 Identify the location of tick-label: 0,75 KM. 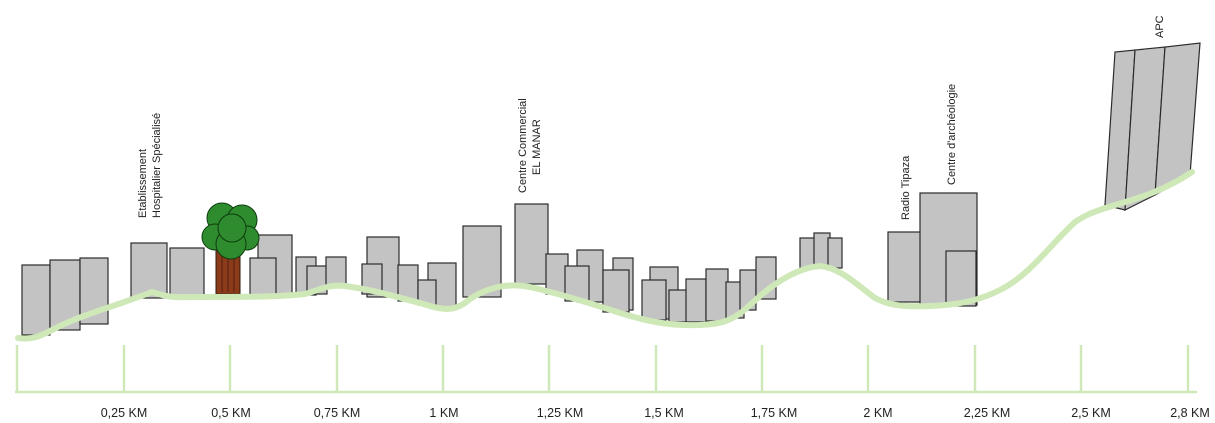
(337, 413).